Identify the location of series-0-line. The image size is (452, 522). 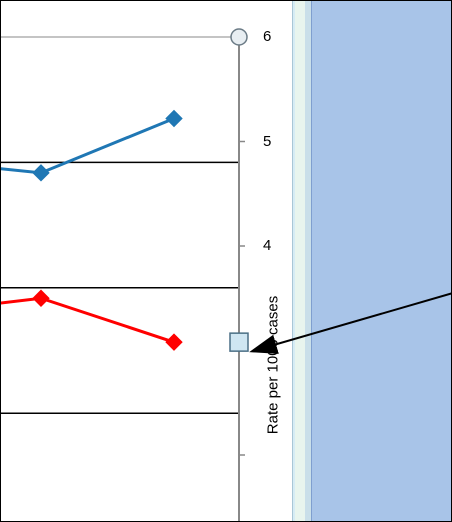
(88, 146).